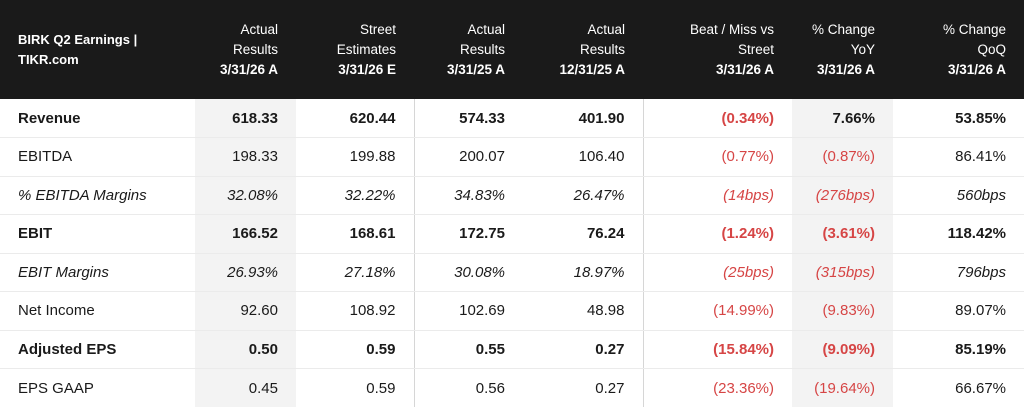 The image size is (1024, 415). Describe the element at coordinates (355, 157) in the screenshot. I see `table-cell: 199.88` at that location.